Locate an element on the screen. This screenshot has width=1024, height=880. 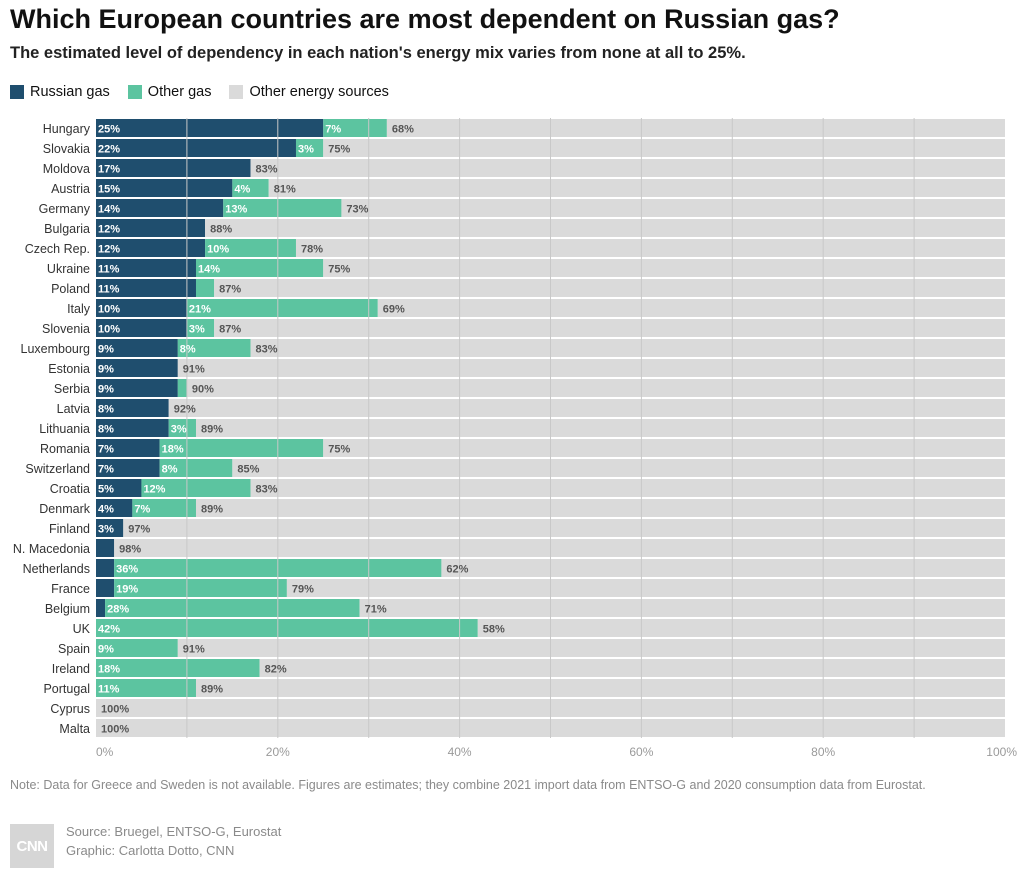
data-label: 19% is located at coordinates (127, 590).